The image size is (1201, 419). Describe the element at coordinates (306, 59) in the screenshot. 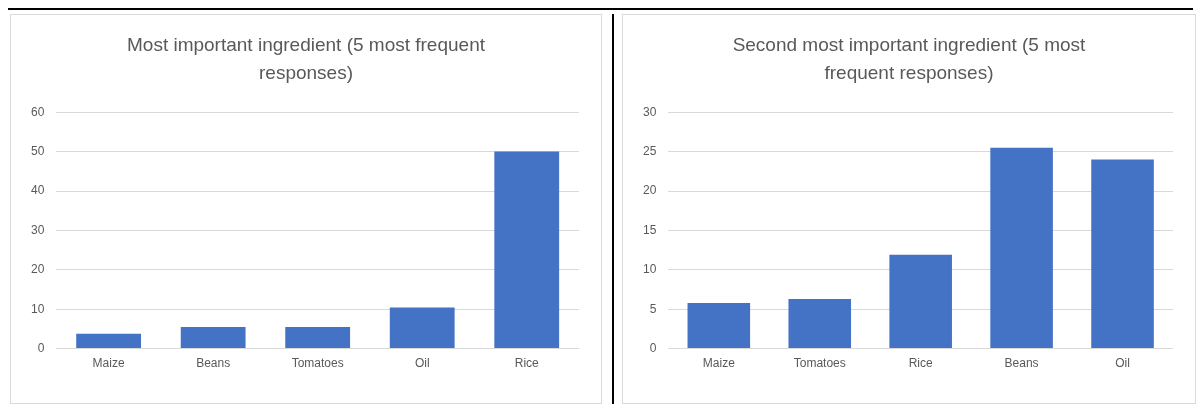

I see `chart-title: Most important ingredient (5 most frequent responses)` at that location.